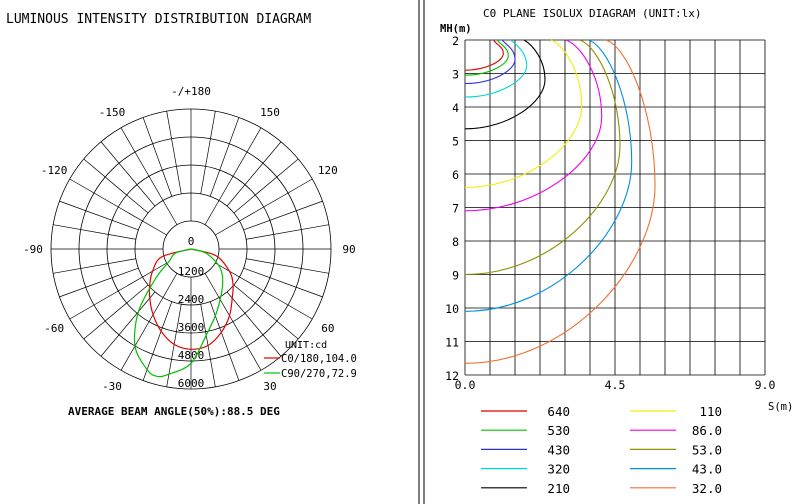 The image size is (800, 504). What do you see at coordinates (328, 170) in the screenshot?
I see `polar-angle-label: 120` at bounding box center [328, 170].